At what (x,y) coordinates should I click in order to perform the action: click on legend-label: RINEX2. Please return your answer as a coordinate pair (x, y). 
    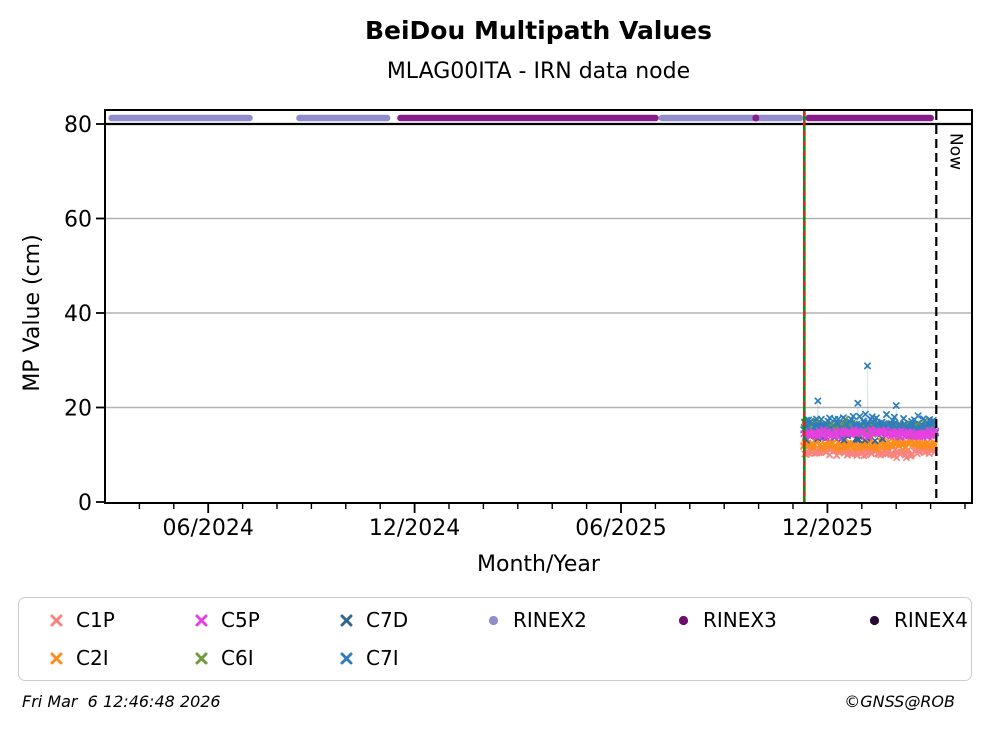
    Looking at the image, I should click on (550, 620).